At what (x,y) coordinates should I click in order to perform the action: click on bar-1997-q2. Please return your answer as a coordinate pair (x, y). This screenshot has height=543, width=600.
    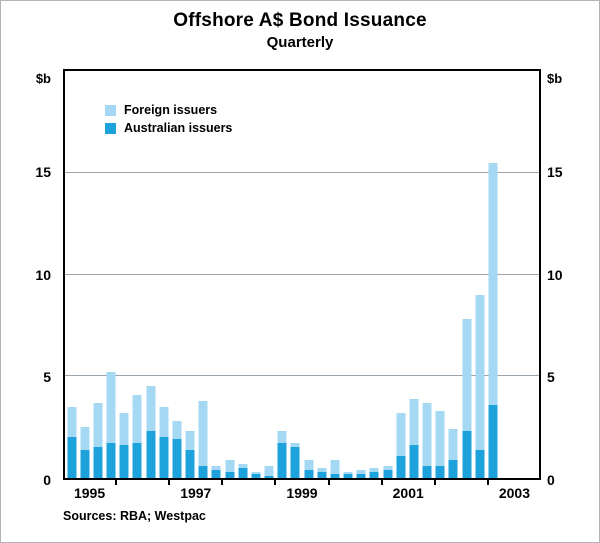
    Looking at the image, I should click on (190, 274).